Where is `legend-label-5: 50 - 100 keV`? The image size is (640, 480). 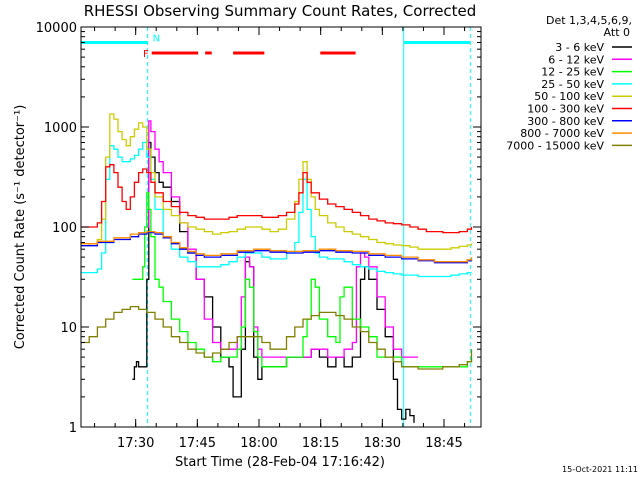
legend-label-5: 50 - 100 keV is located at coordinates (569, 96).